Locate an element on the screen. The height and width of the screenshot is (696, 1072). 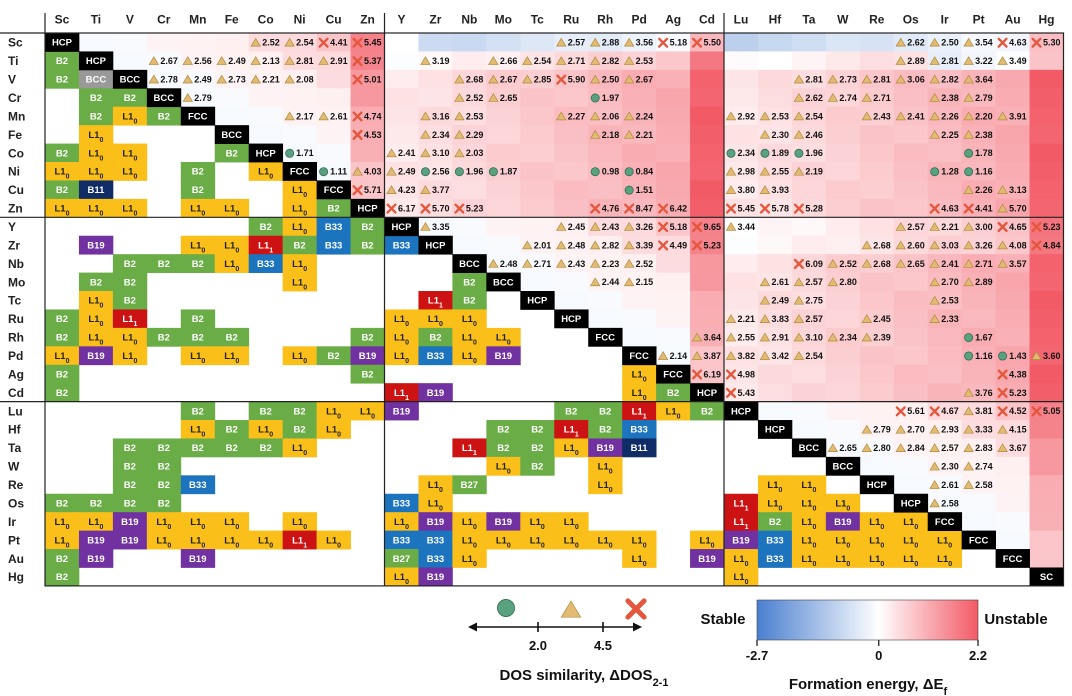
energy-cell-Nb-Cd is located at coordinates (707, 263).